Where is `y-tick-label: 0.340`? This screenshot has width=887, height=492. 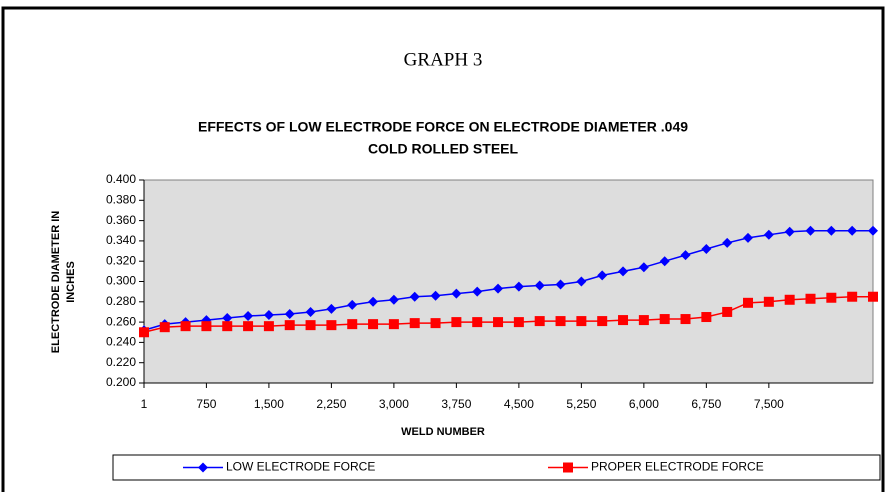 y-tick-label: 0.340 is located at coordinates (121, 240).